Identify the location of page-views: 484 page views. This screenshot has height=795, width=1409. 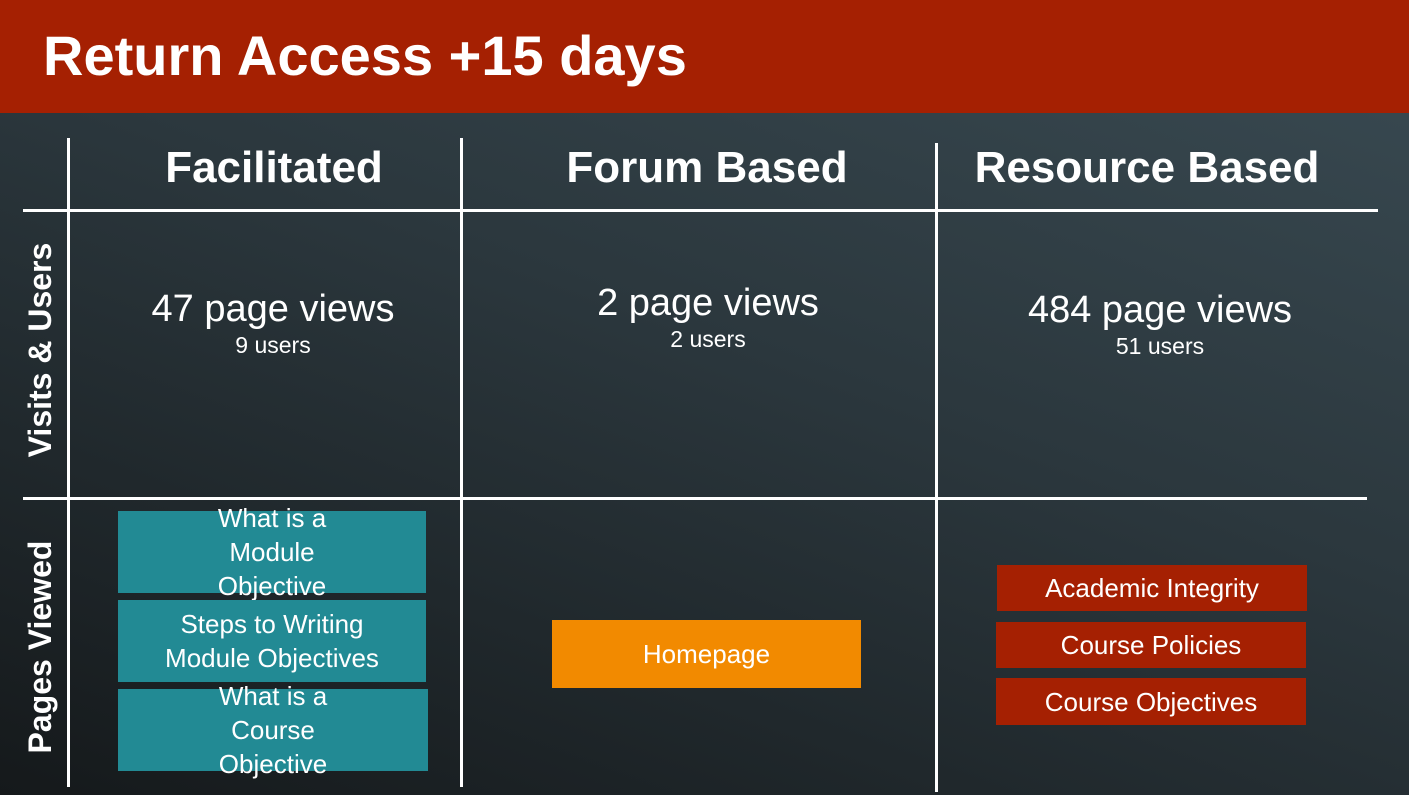
(1160, 310).